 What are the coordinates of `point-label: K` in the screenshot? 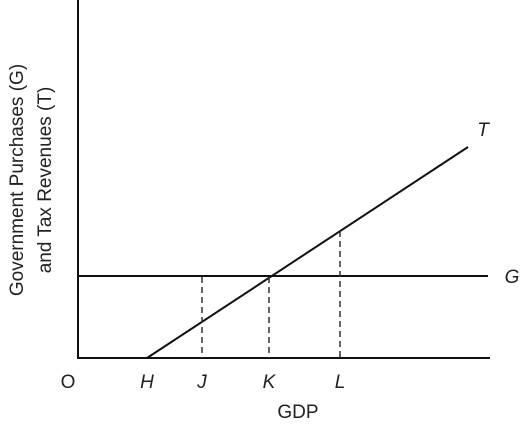 It's located at (270, 382).